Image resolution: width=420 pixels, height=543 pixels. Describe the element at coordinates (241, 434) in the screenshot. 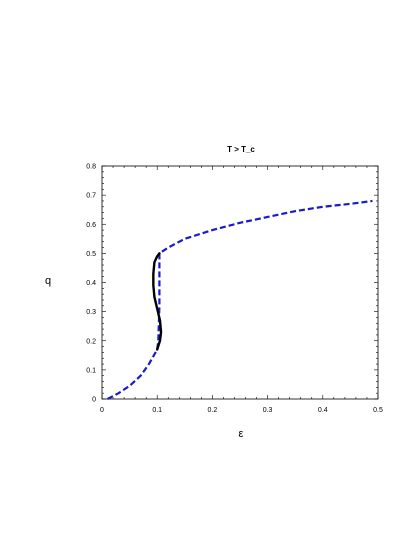

I see `x-axis-label: ε` at that location.